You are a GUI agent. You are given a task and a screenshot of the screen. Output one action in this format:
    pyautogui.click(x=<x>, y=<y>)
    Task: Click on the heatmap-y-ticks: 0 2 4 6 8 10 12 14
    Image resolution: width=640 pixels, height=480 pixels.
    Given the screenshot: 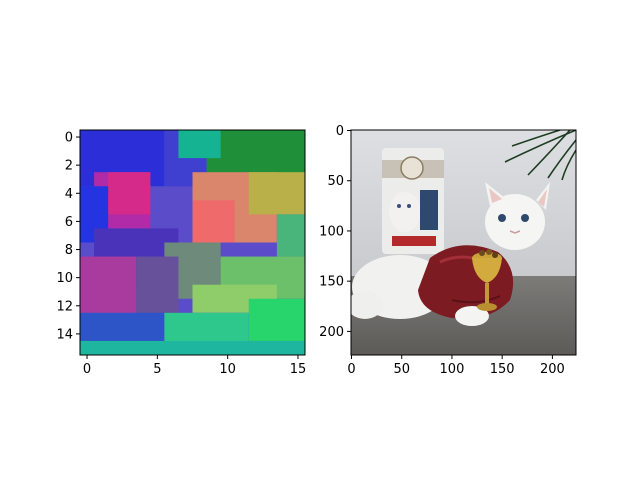 What is the action you would take?
    pyautogui.click(x=68, y=236)
    